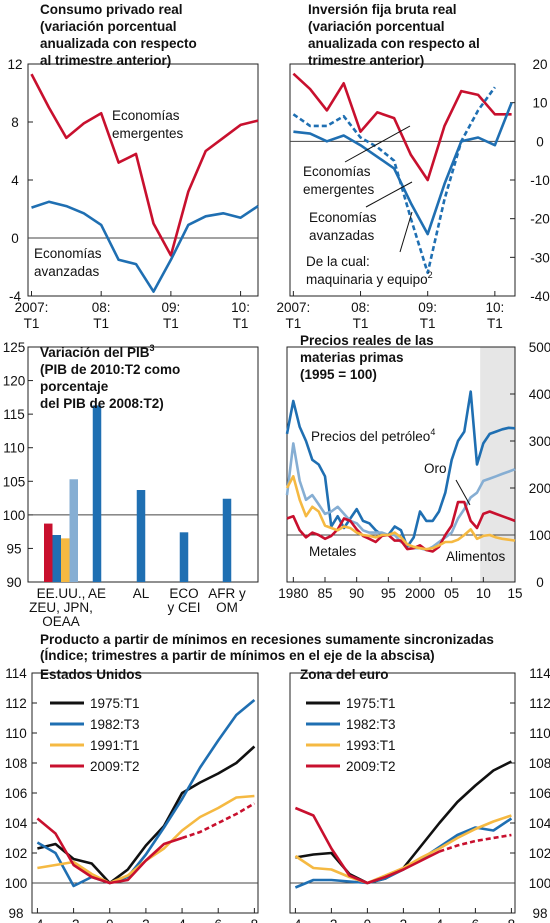  I want to click on euro-x-tick-label: 0, so click(368, 920).